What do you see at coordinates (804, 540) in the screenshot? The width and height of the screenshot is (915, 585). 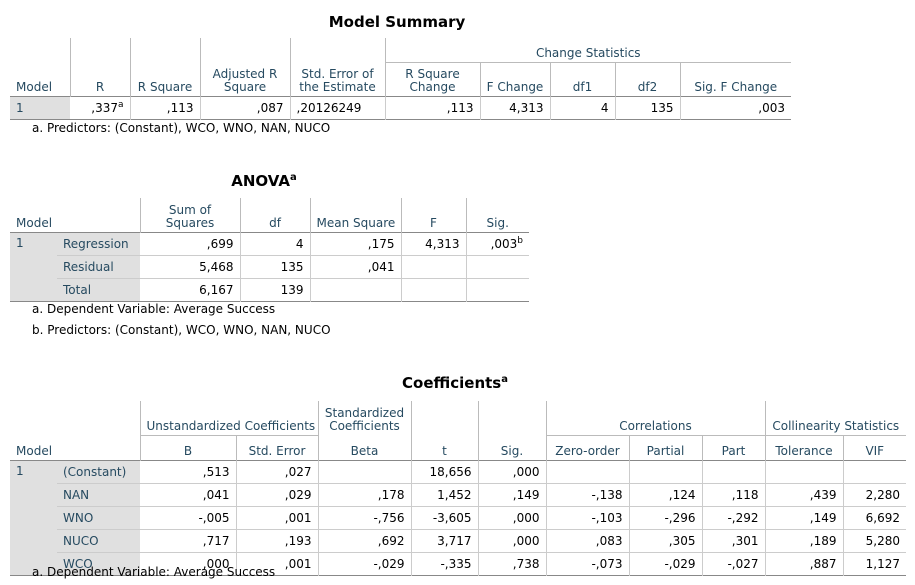 I see `coef-cell-tolerance: ,189` at bounding box center [804, 540].